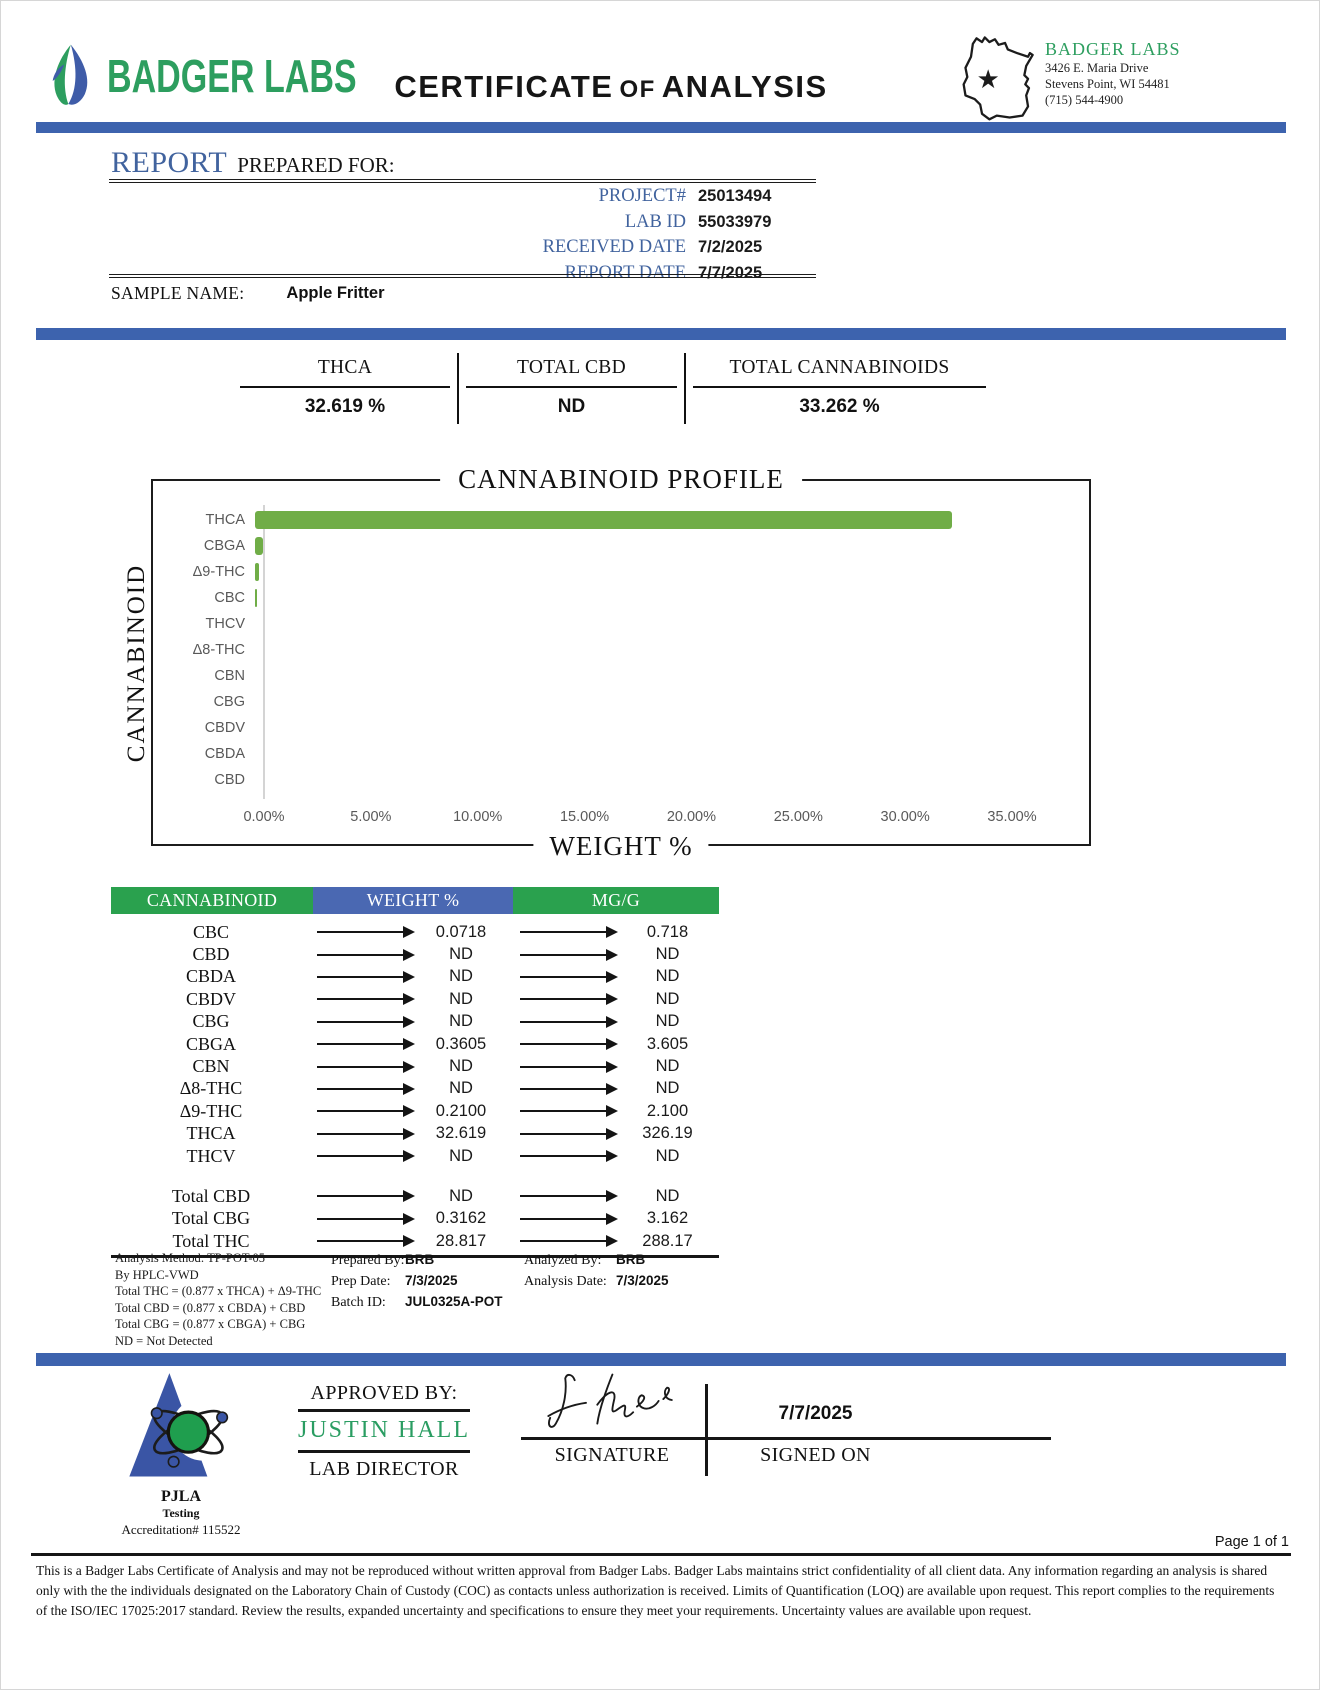  Describe the element at coordinates (415, 1111) in the screenshot. I see `table-row: Δ9-THC 0.2100 2.100` at that location.